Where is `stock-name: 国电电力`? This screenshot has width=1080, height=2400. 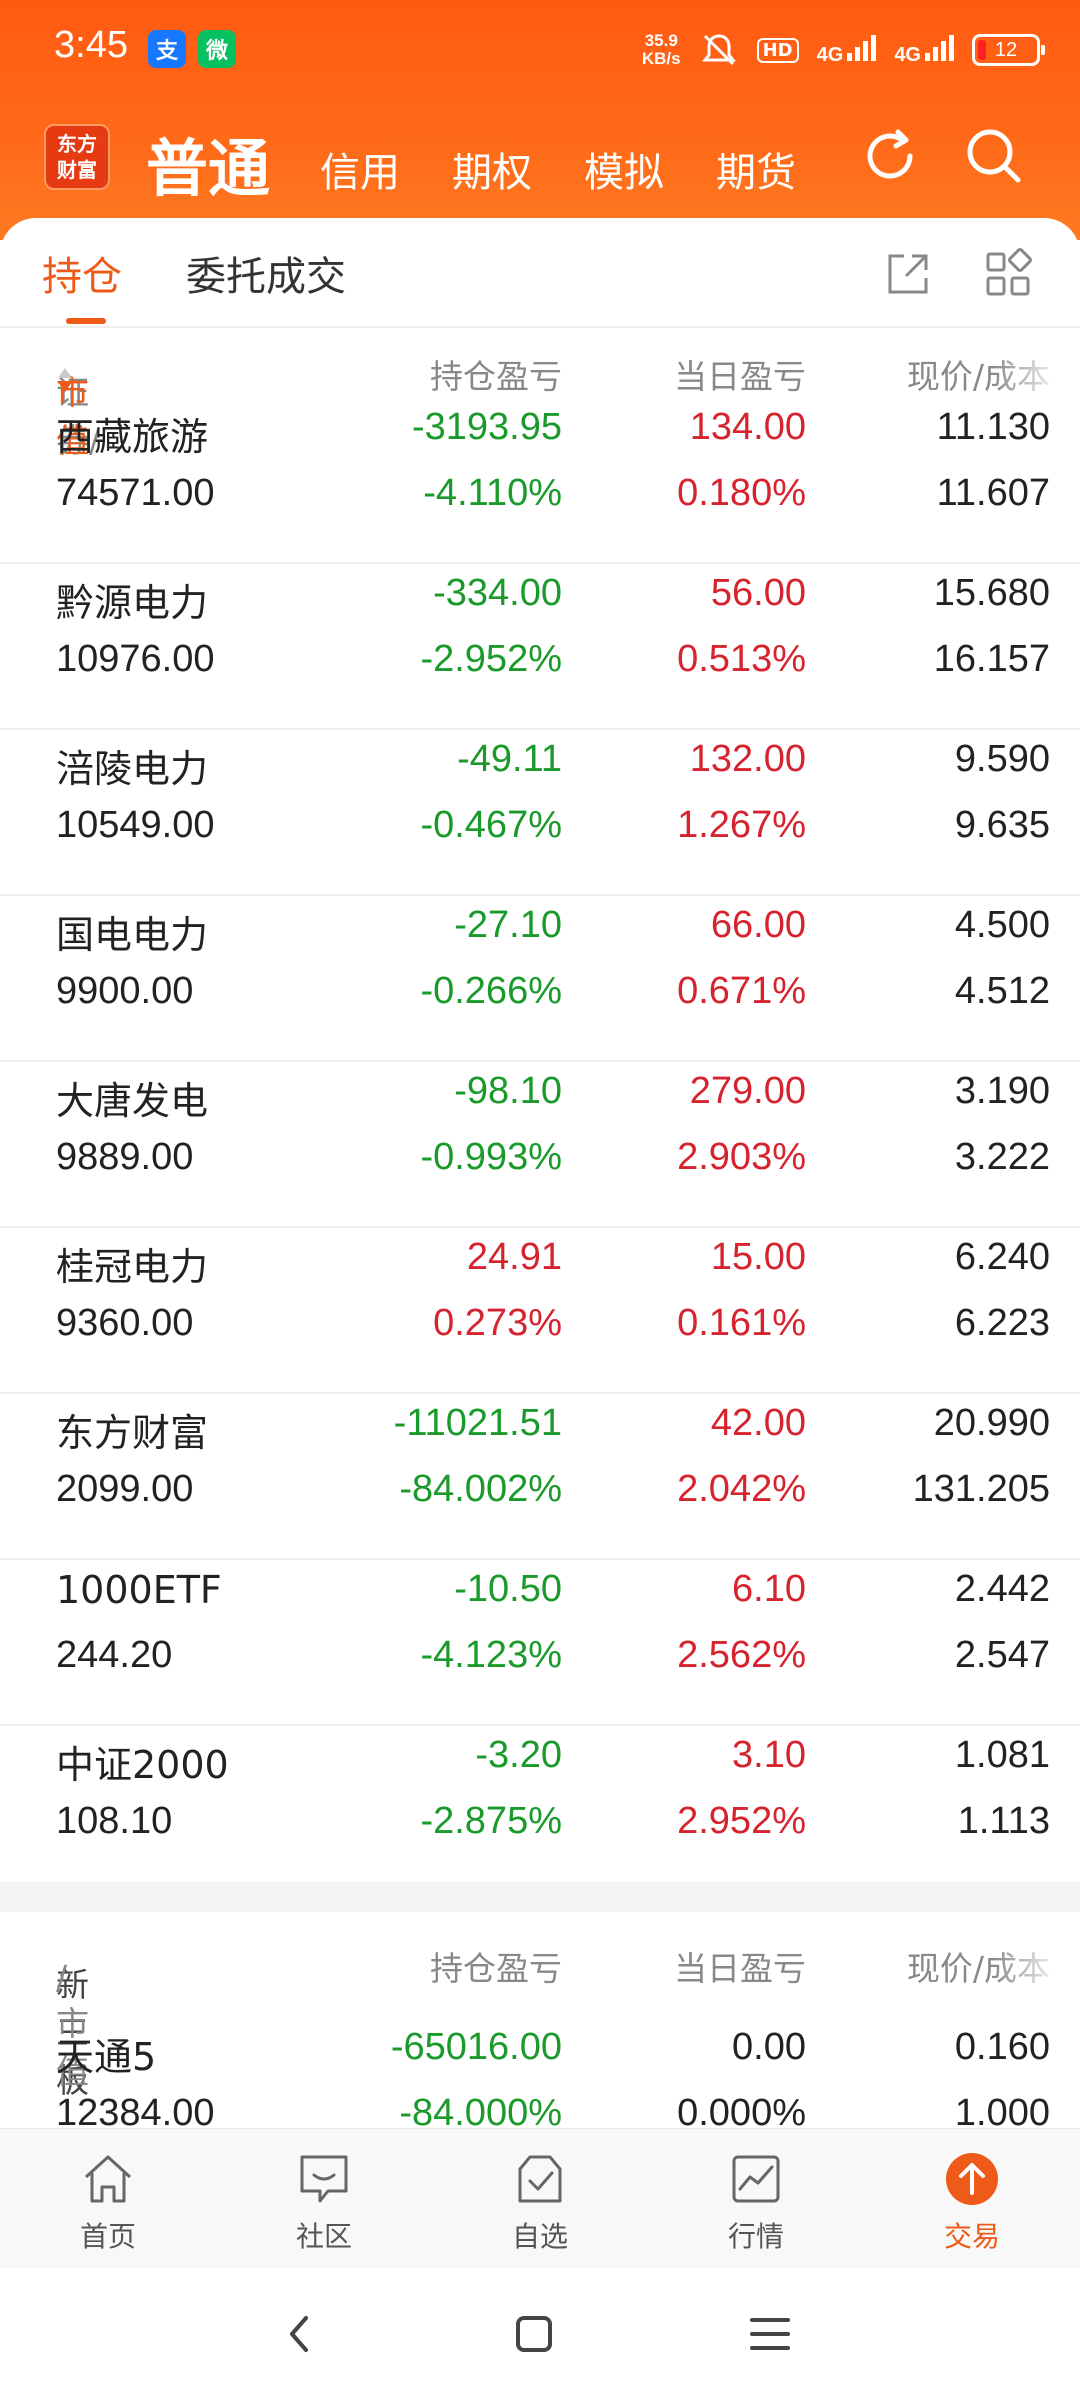
stock-name: 国电电力 is located at coordinates (132, 935).